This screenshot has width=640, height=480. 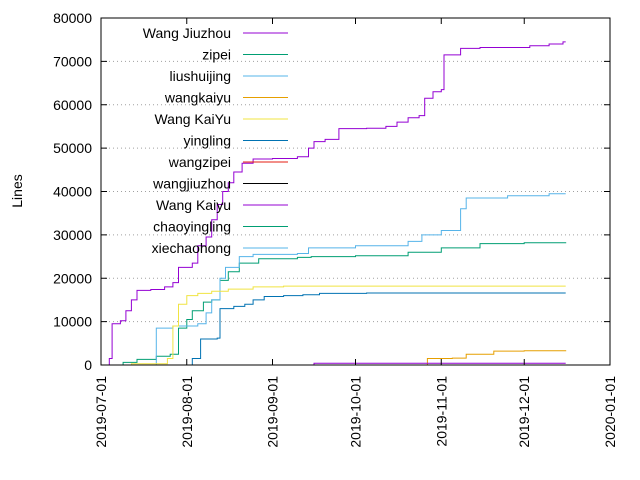 What do you see at coordinates (72, 192) in the screenshot?
I see `y-tick-label: 40000` at bounding box center [72, 192].